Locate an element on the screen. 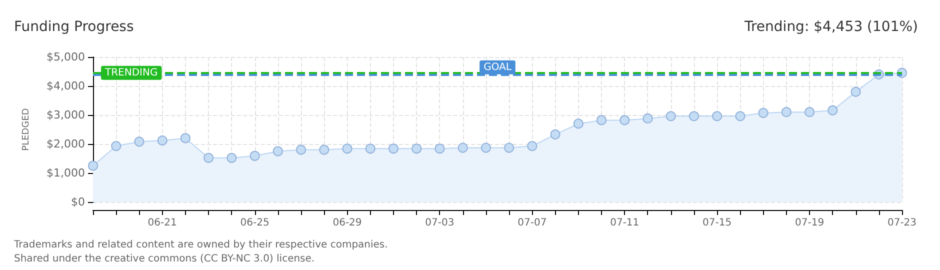 The width and height of the screenshot is (940, 270). x-tick-label: 06-29 is located at coordinates (347, 223).